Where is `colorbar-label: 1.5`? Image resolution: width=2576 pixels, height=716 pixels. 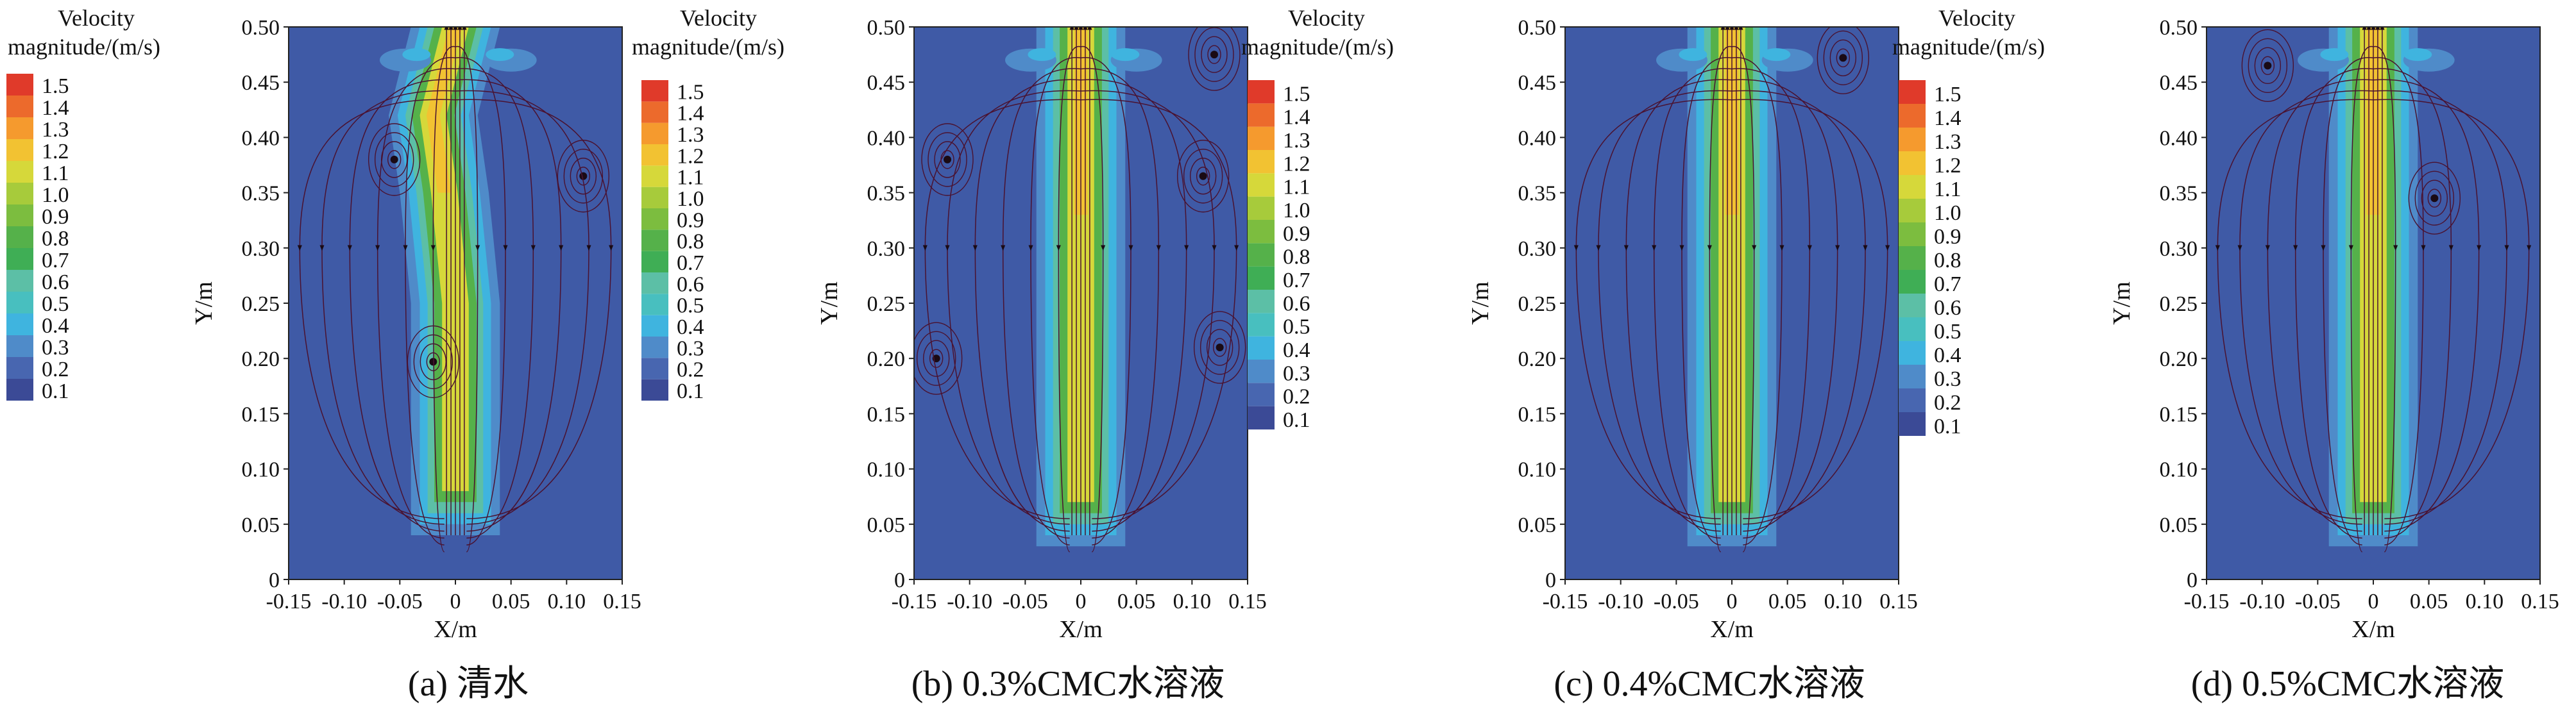 colorbar-label: 1.5 is located at coordinates (690, 92).